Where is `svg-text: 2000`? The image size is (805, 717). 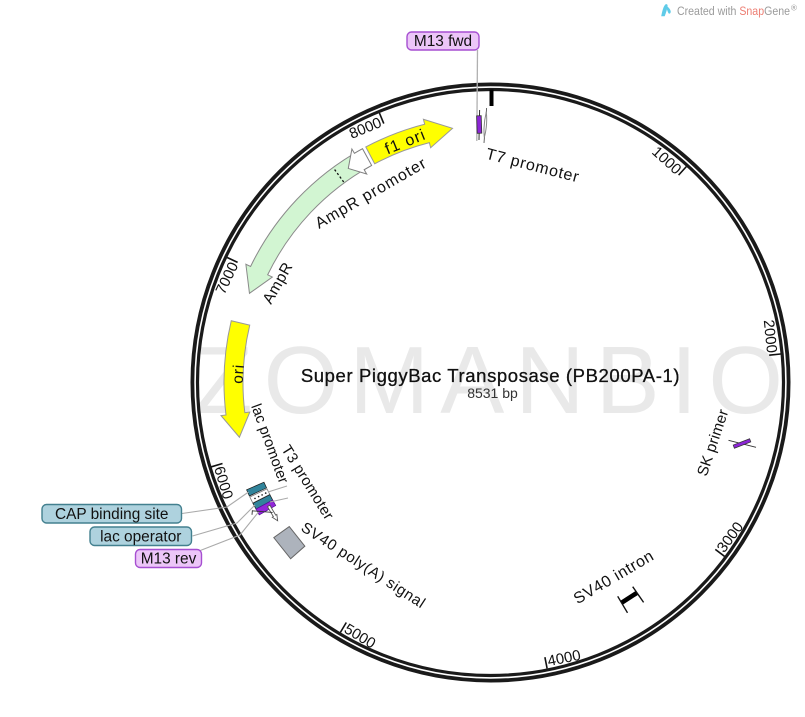
svg-text: 2000 is located at coordinates (770, 336).